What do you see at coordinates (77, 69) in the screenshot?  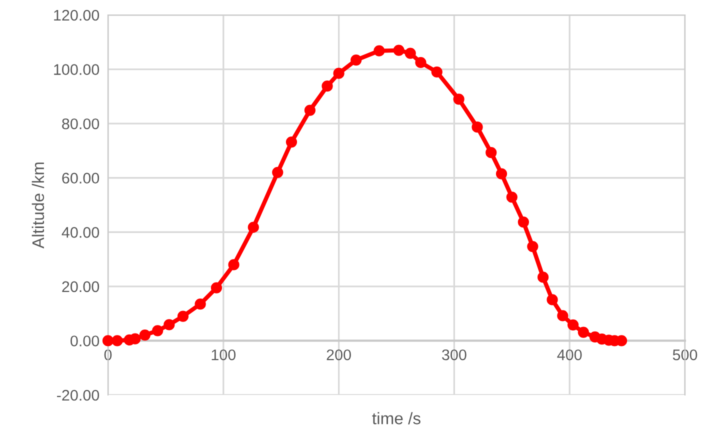 I see `y-tick-label: 100.00` at bounding box center [77, 69].